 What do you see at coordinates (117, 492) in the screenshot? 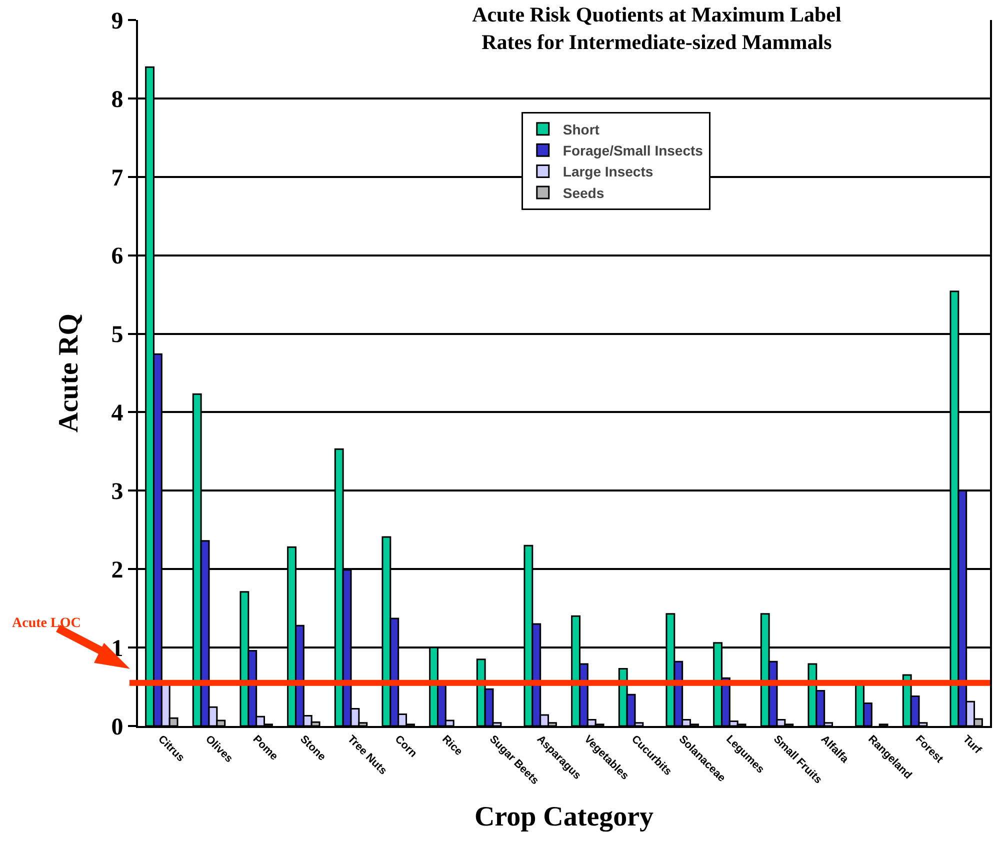
I see `y-tick-label: 3` at bounding box center [117, 492].